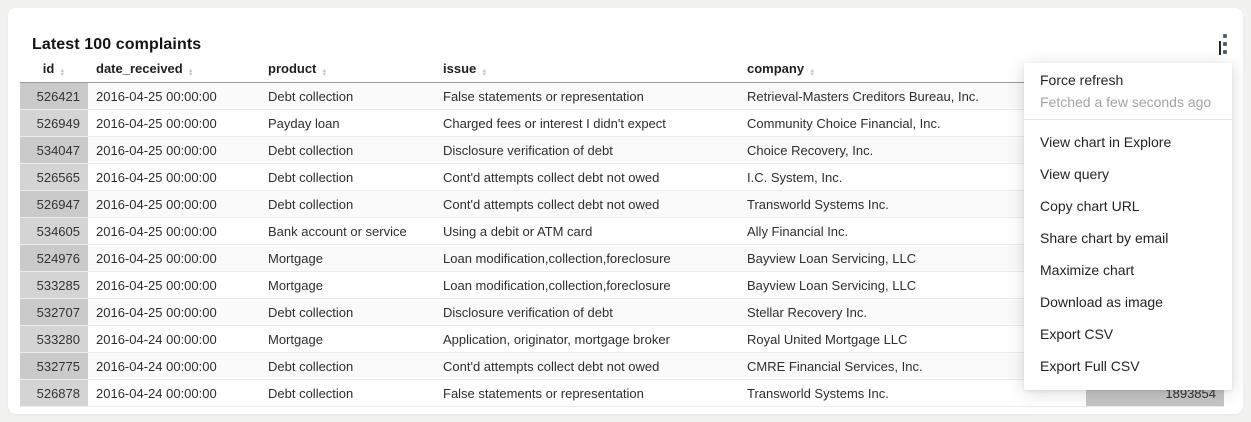 The image size is (1251, 422). I want to click on column-header-issue: issue ▲ ▼, so click(587, 69).